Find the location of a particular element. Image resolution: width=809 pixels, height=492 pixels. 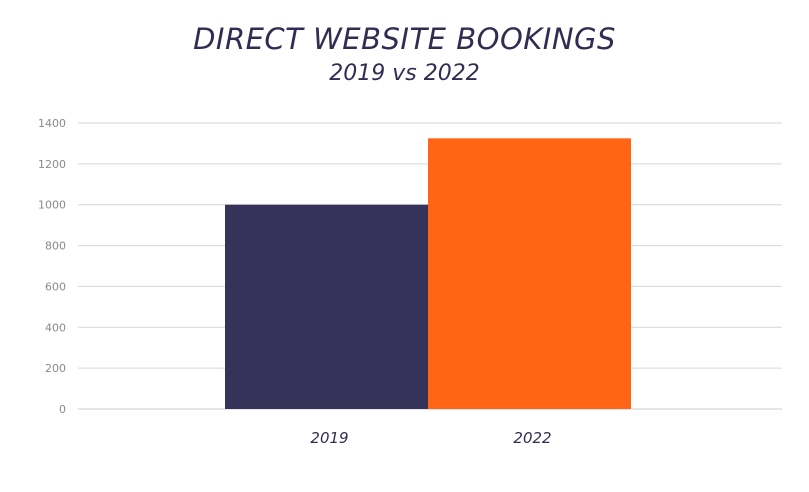

y-tick-label: 1200 is located at coordinates (52, 164).